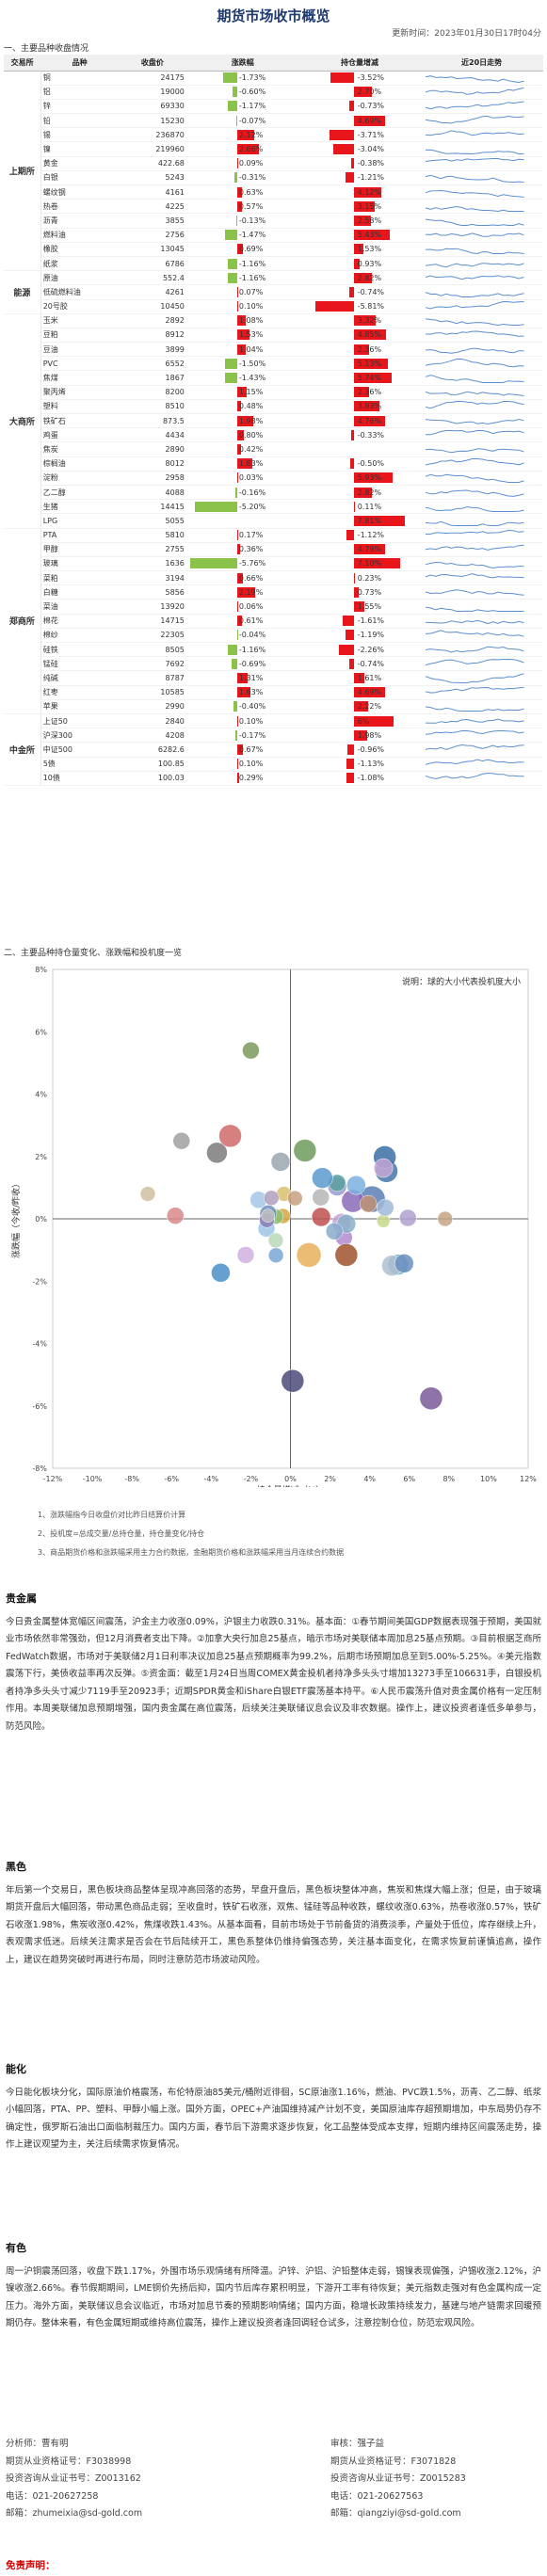 The height and width of the screenshot is (2576, 547). I want to click on change-label: 1.15%, so click(251, 392).